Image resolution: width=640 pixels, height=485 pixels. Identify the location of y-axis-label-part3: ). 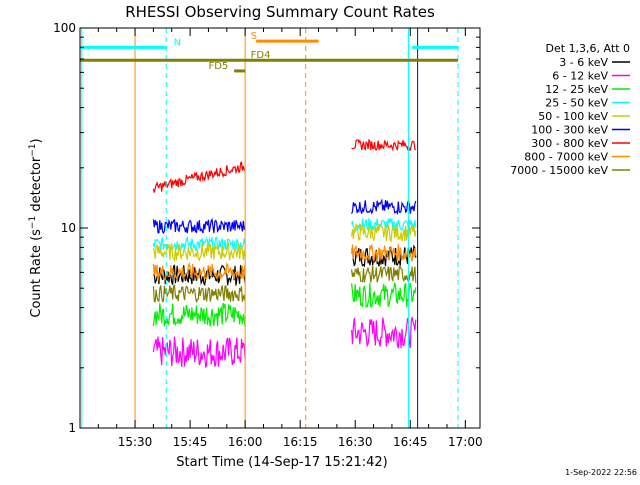
(36, 140).